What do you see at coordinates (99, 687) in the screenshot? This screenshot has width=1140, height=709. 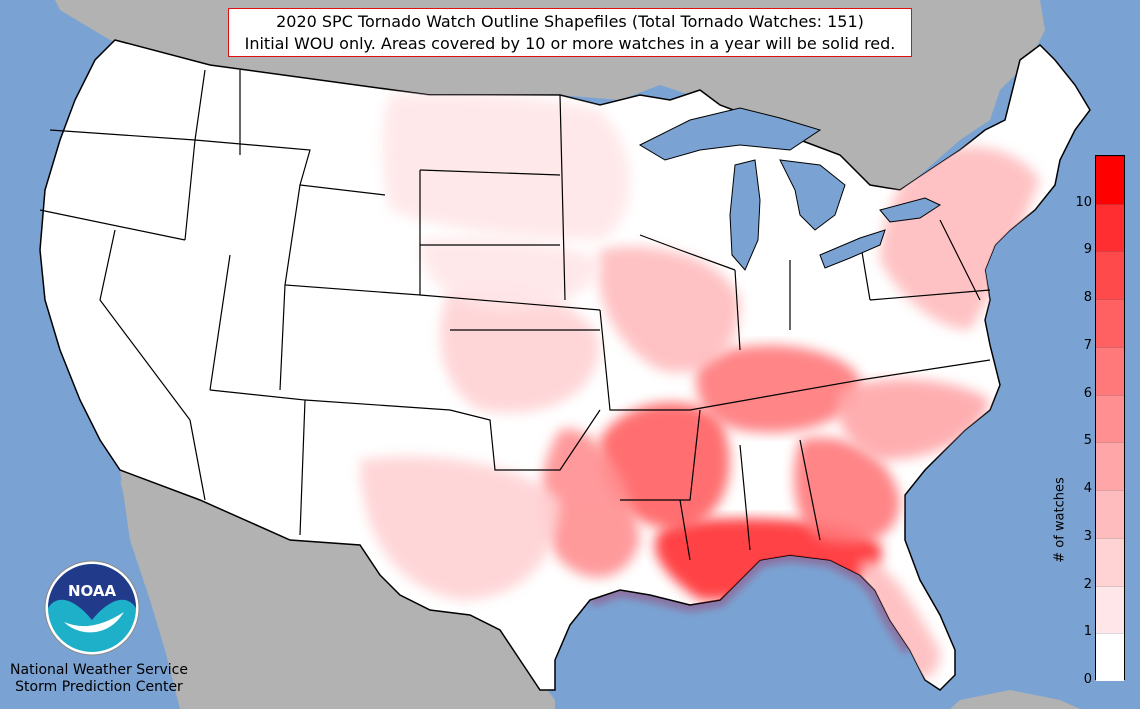 I see `credit-line-2: Storm Prediction Center` at bounding box center [99, 687].